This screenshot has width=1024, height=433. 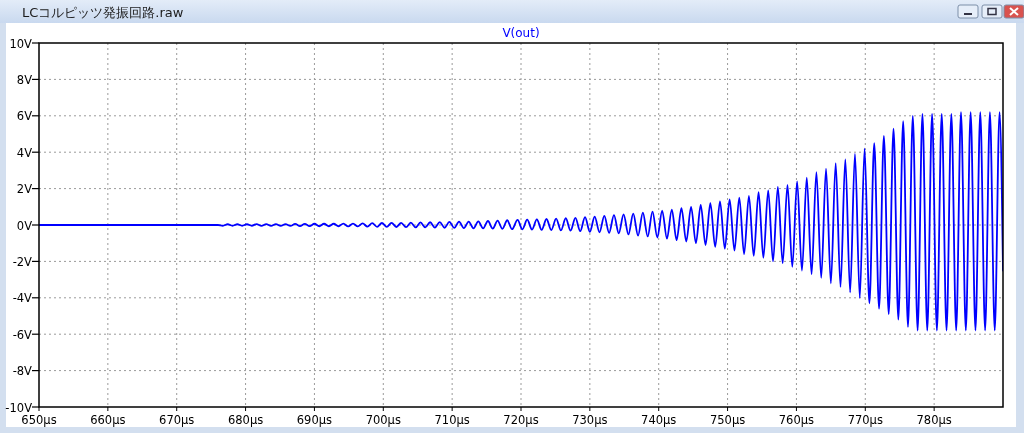 I want to click on x-tick-label: 650µs, so click(x=39, y=420).